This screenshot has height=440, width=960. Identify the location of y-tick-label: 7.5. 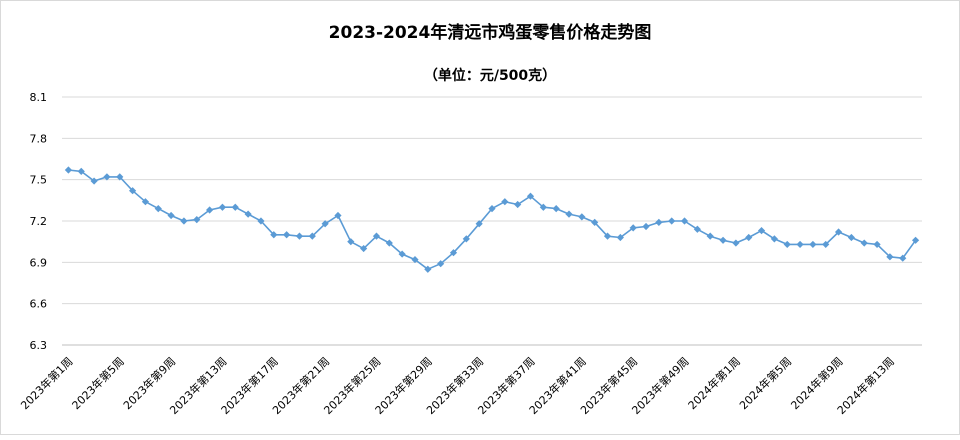
(39, 180).